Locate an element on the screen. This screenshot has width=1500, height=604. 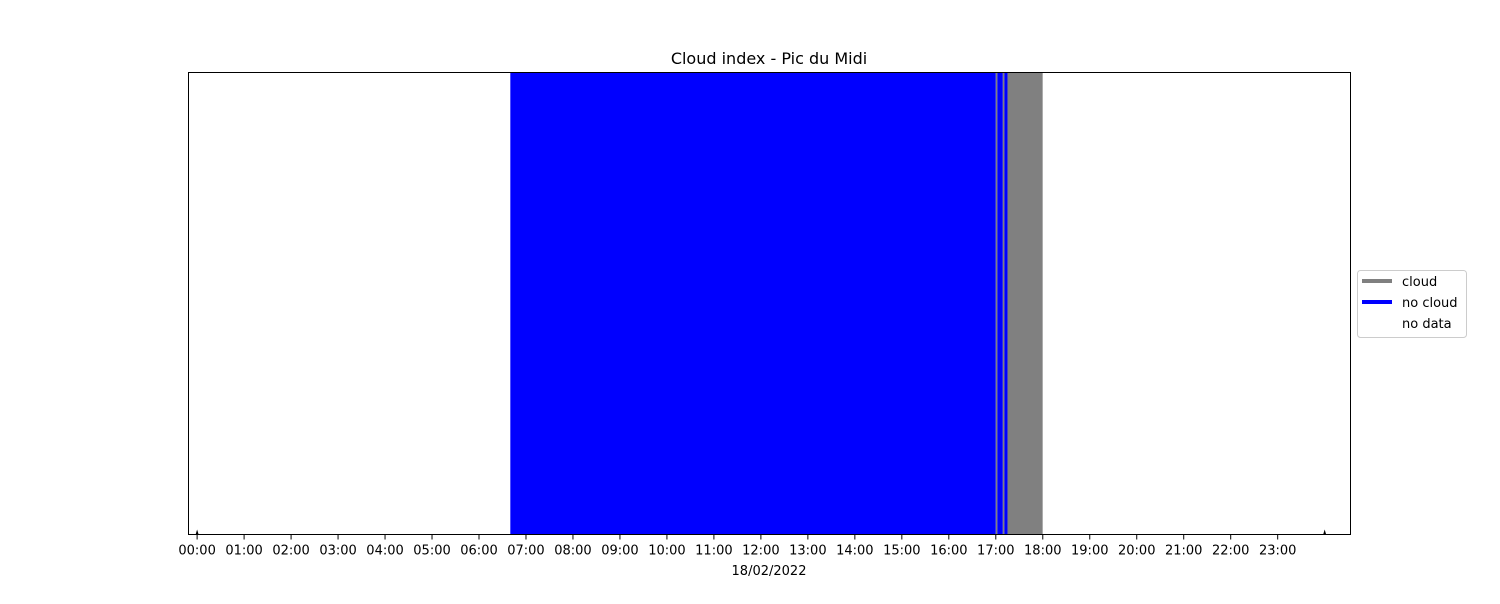
chart-title: Cloud index - Pic du Midi is located at coordinates (769, 58).